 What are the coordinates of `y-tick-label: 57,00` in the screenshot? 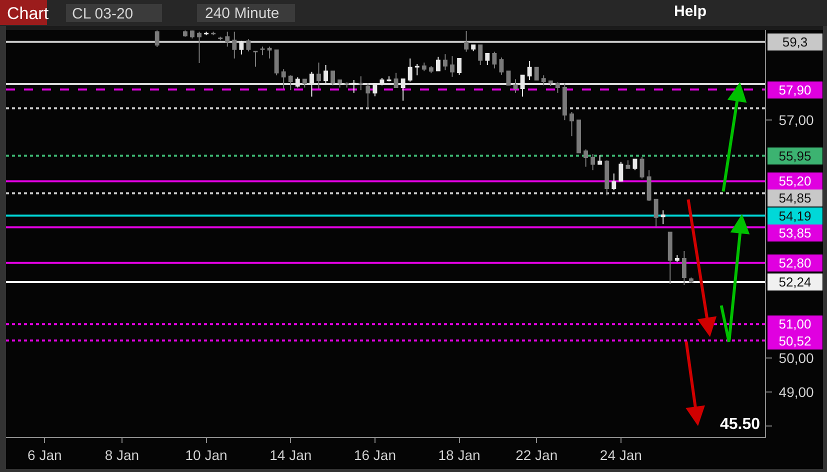 It's located at (796, 120).